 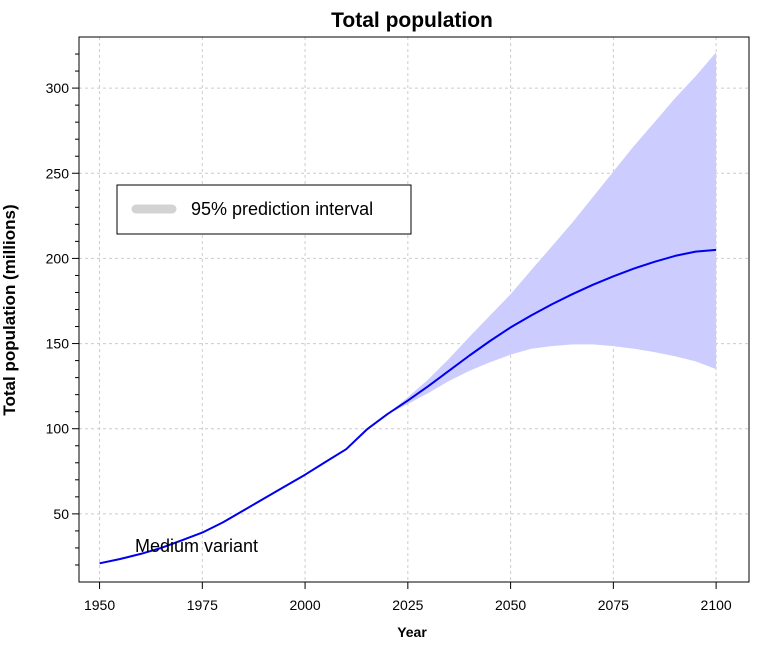 I want to click on x-tick-label: 2075, so click(x=613, y=605).